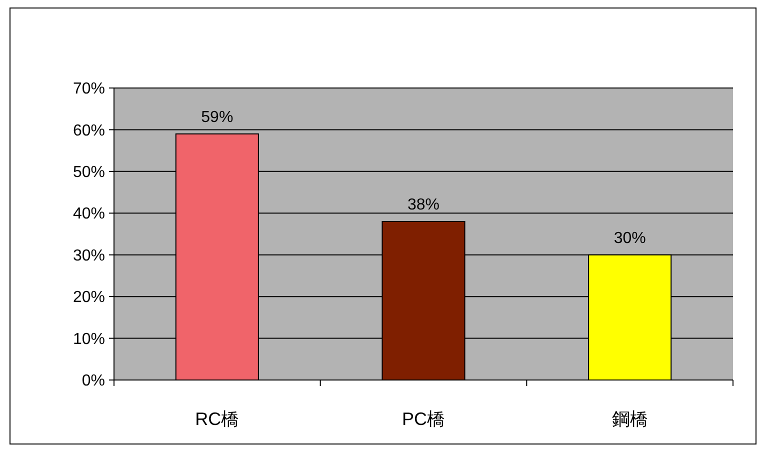 This screenshot has height=450, width=766. What do you see at coordinates (424, 419) in the screenshot?
I see `x-tick-label: PC橋` at bounding box center [424, 419].